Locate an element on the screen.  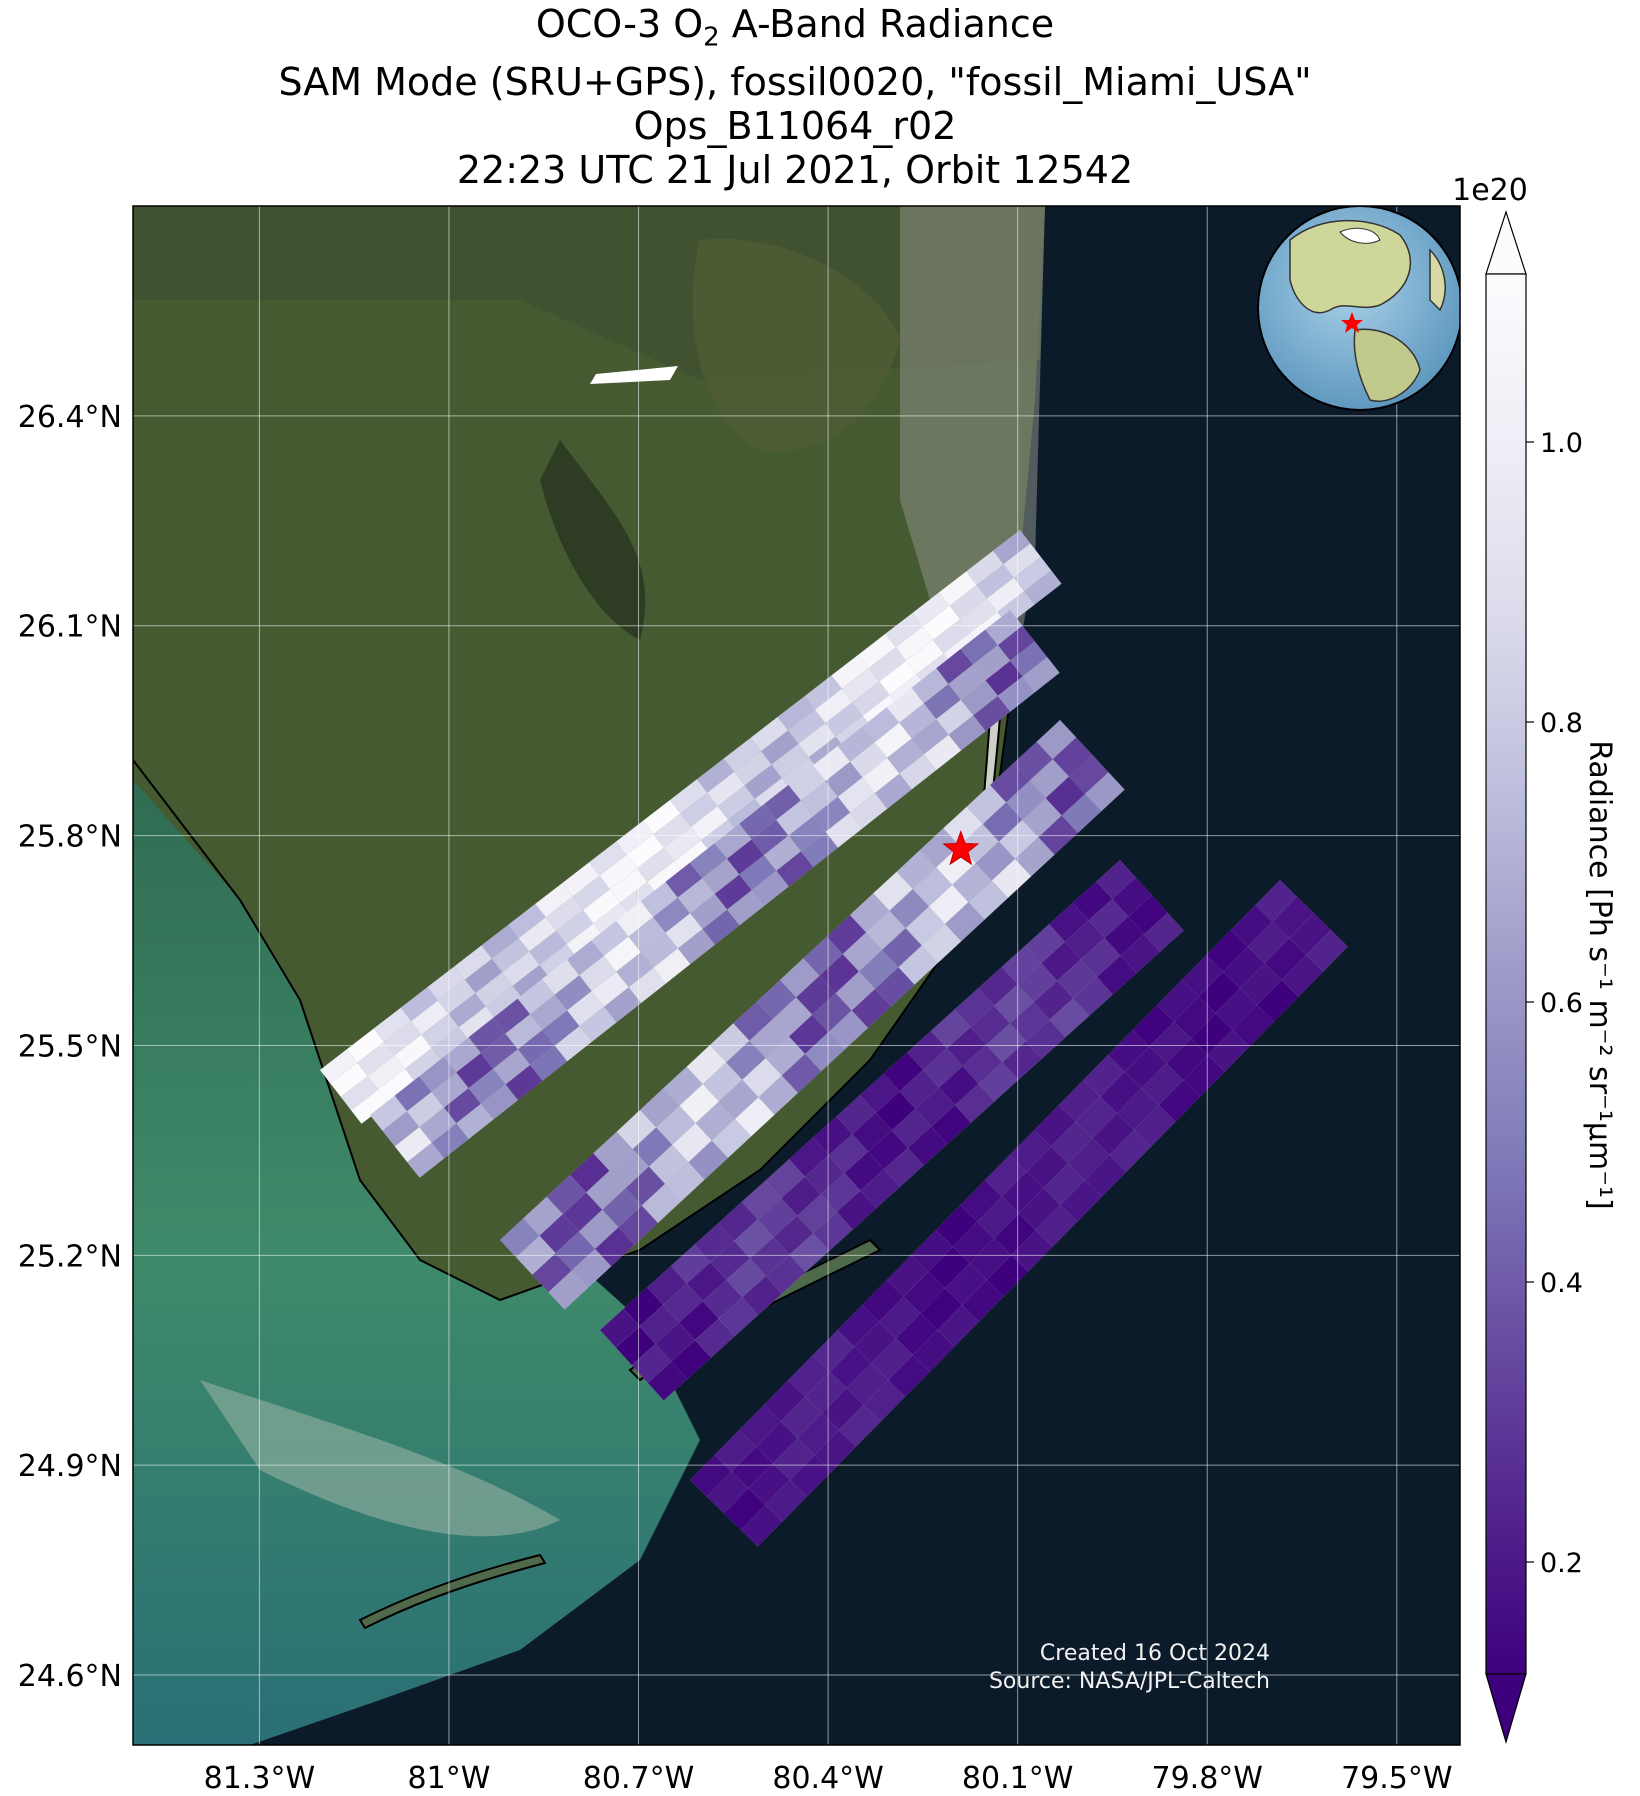
colorbar-ticks: 0.2 0.4 0.6 0.8 1.0 is located at coordinates (1554, 1003).